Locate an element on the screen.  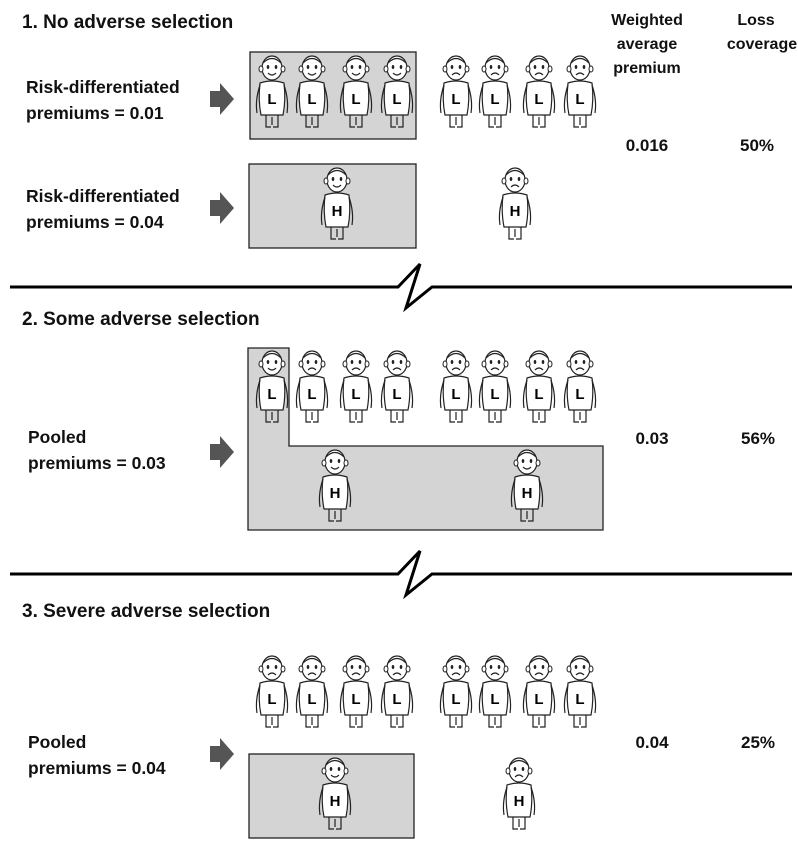
weighted-average-premium-value: 0.03 is located at coordinates (651, 438).